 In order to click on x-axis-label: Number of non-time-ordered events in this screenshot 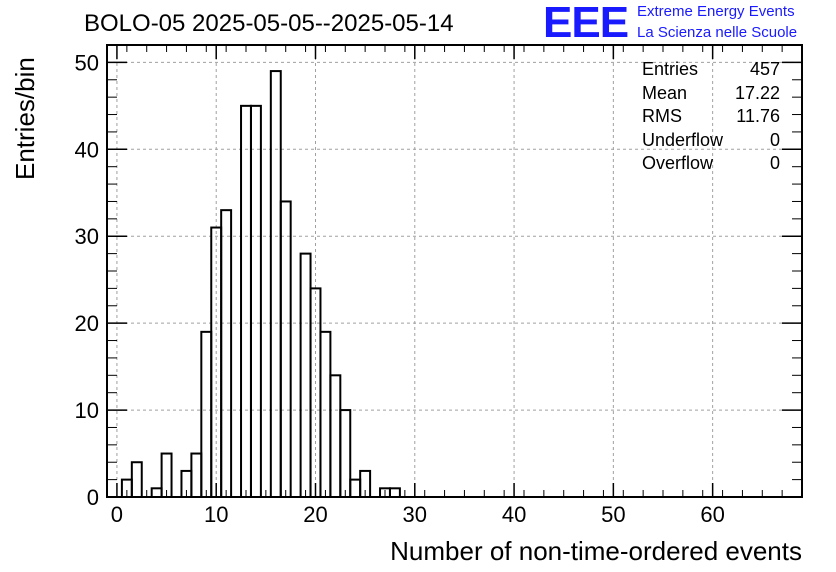, I will do `click(596, 551)`.